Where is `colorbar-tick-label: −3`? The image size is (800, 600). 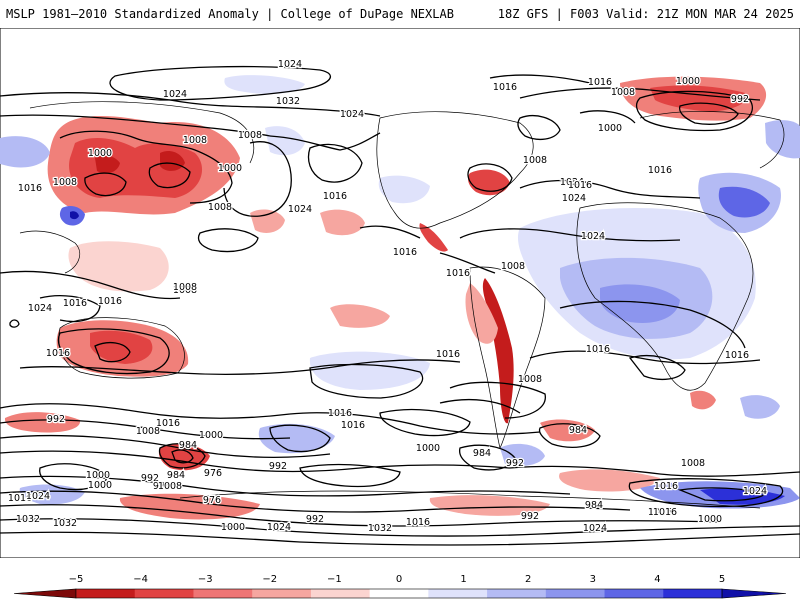 colorbar-tick-label: −3 is located at coordinates (205, 579).